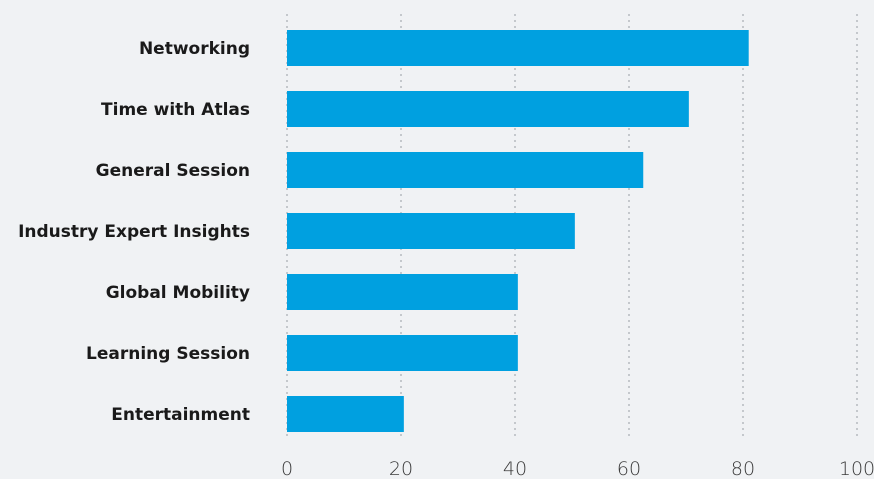 This screenshot has height=479, width=874. Describe the element at coordinates (175, 110) in the screenshot. I see `category-label: Time with Atlas` at that location.